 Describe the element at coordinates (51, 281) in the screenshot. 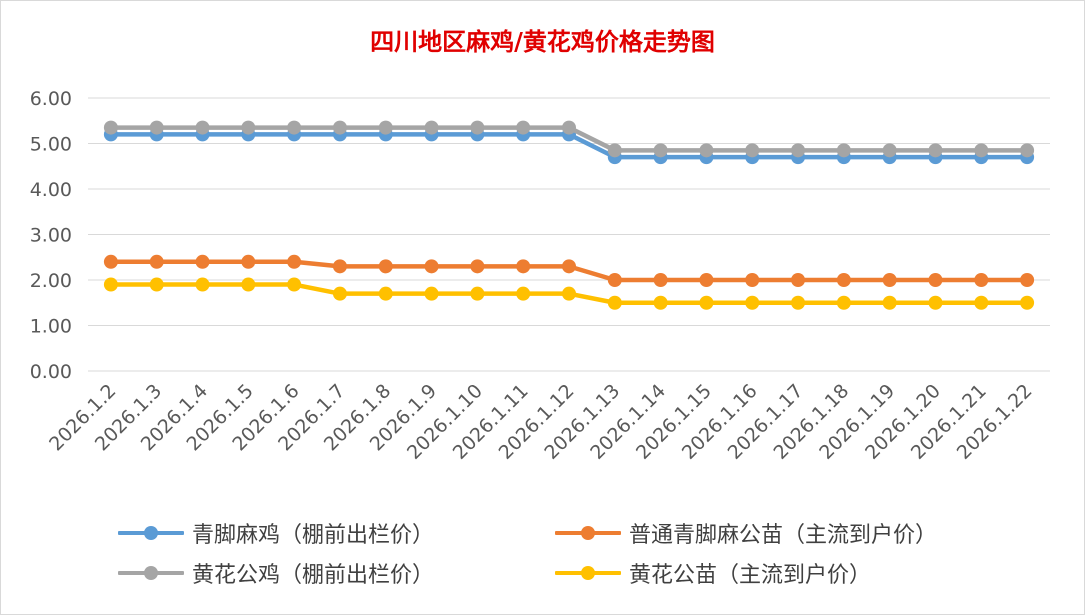

I see `y-tick-label: 2.00` at that location.